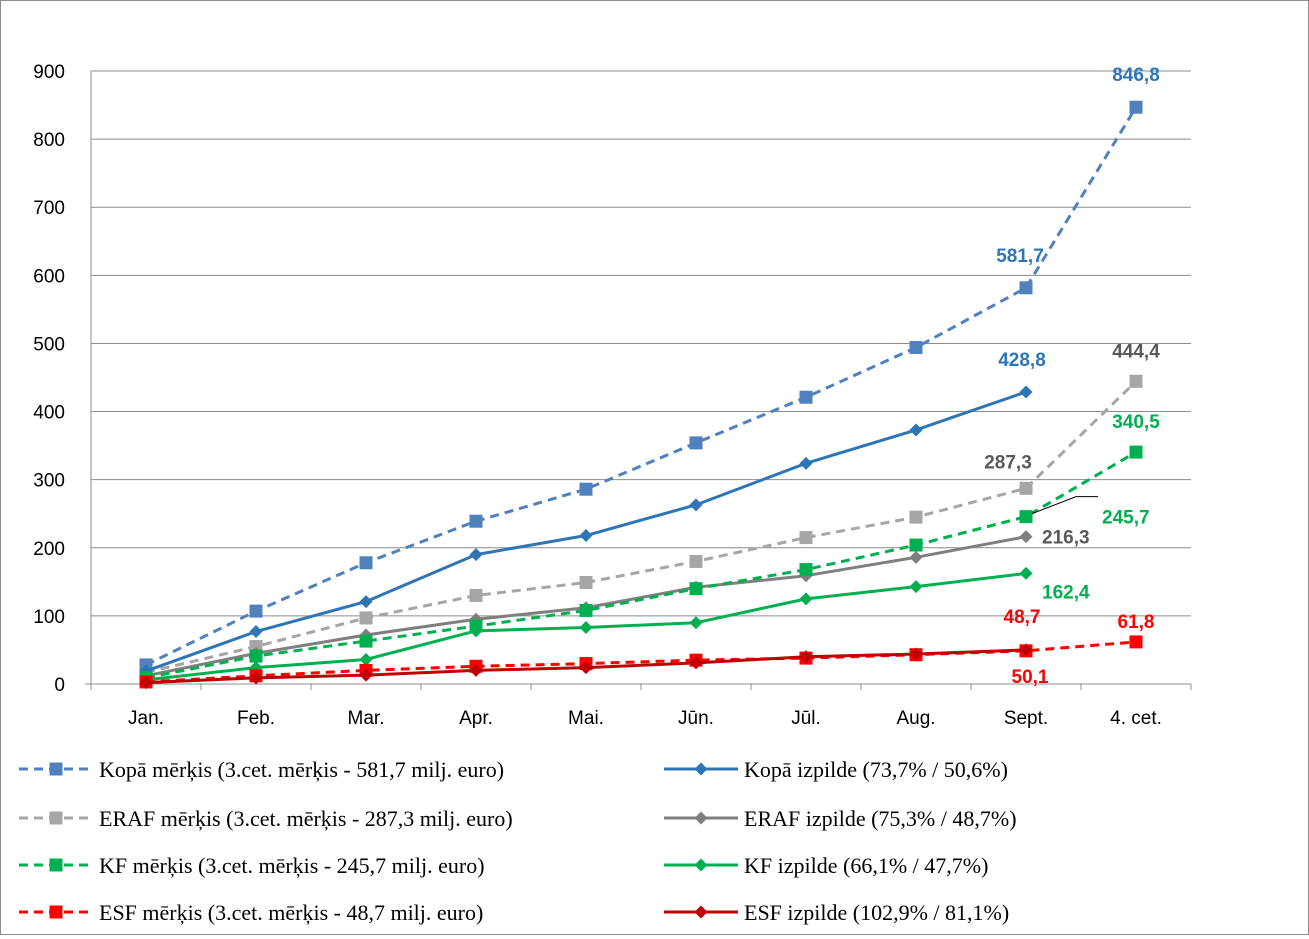  I want to click on x-tick-label: 4. cet., so click(1136, 718).